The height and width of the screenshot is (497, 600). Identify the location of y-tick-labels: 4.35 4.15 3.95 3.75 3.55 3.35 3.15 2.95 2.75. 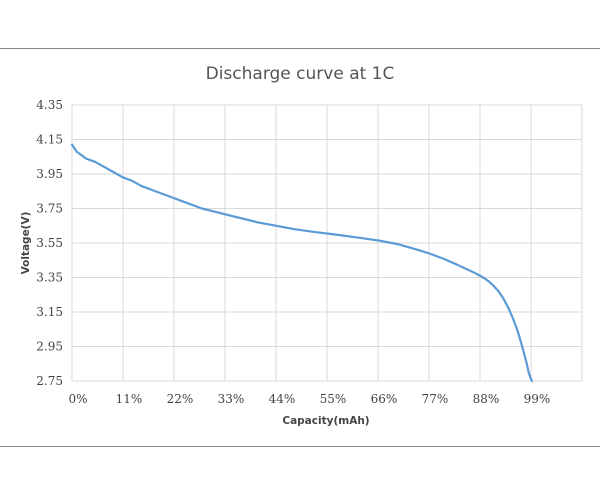
(49, 243).